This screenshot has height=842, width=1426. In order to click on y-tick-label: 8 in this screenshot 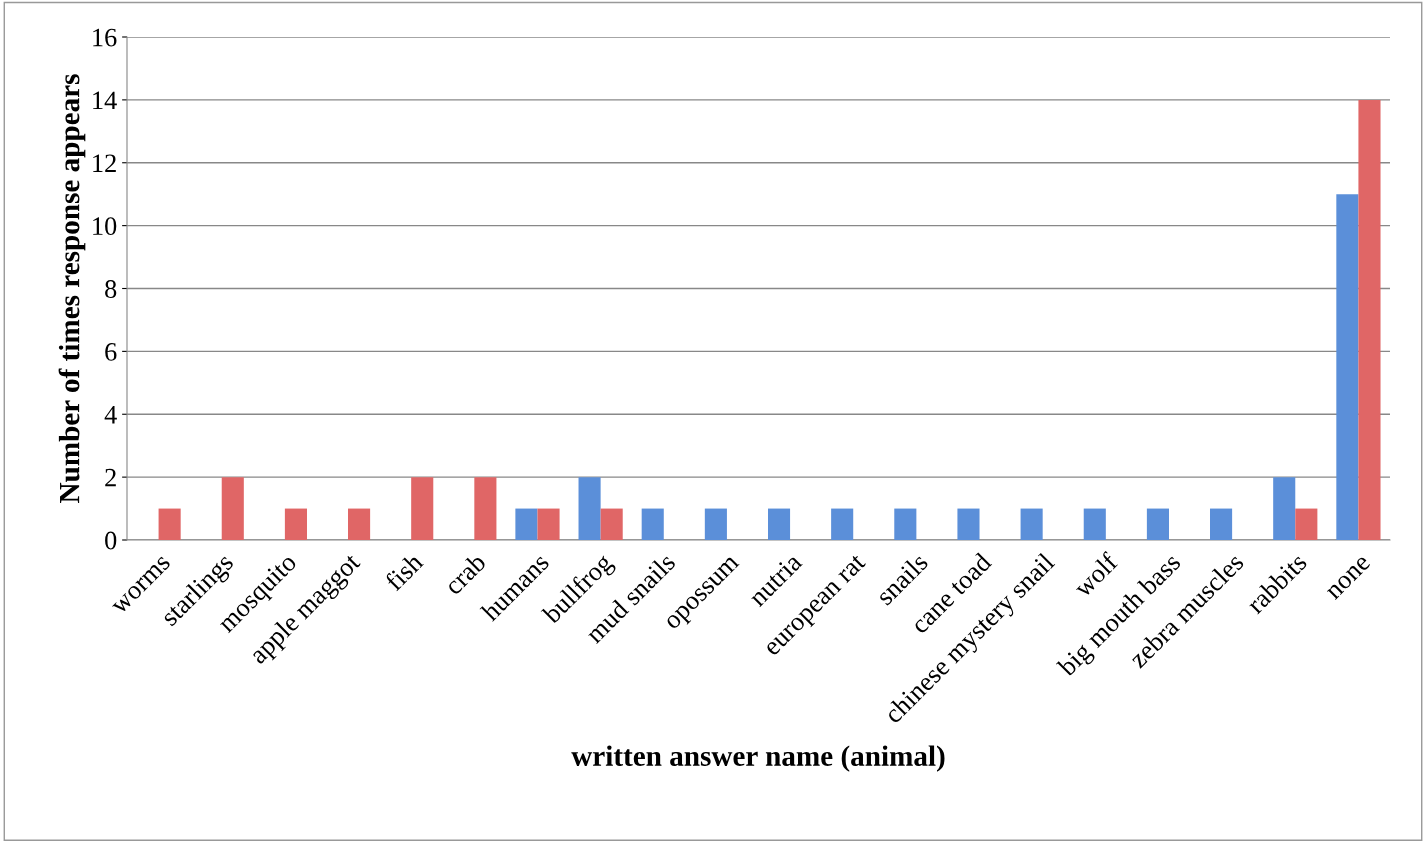, I will do `click(111, 289)`.